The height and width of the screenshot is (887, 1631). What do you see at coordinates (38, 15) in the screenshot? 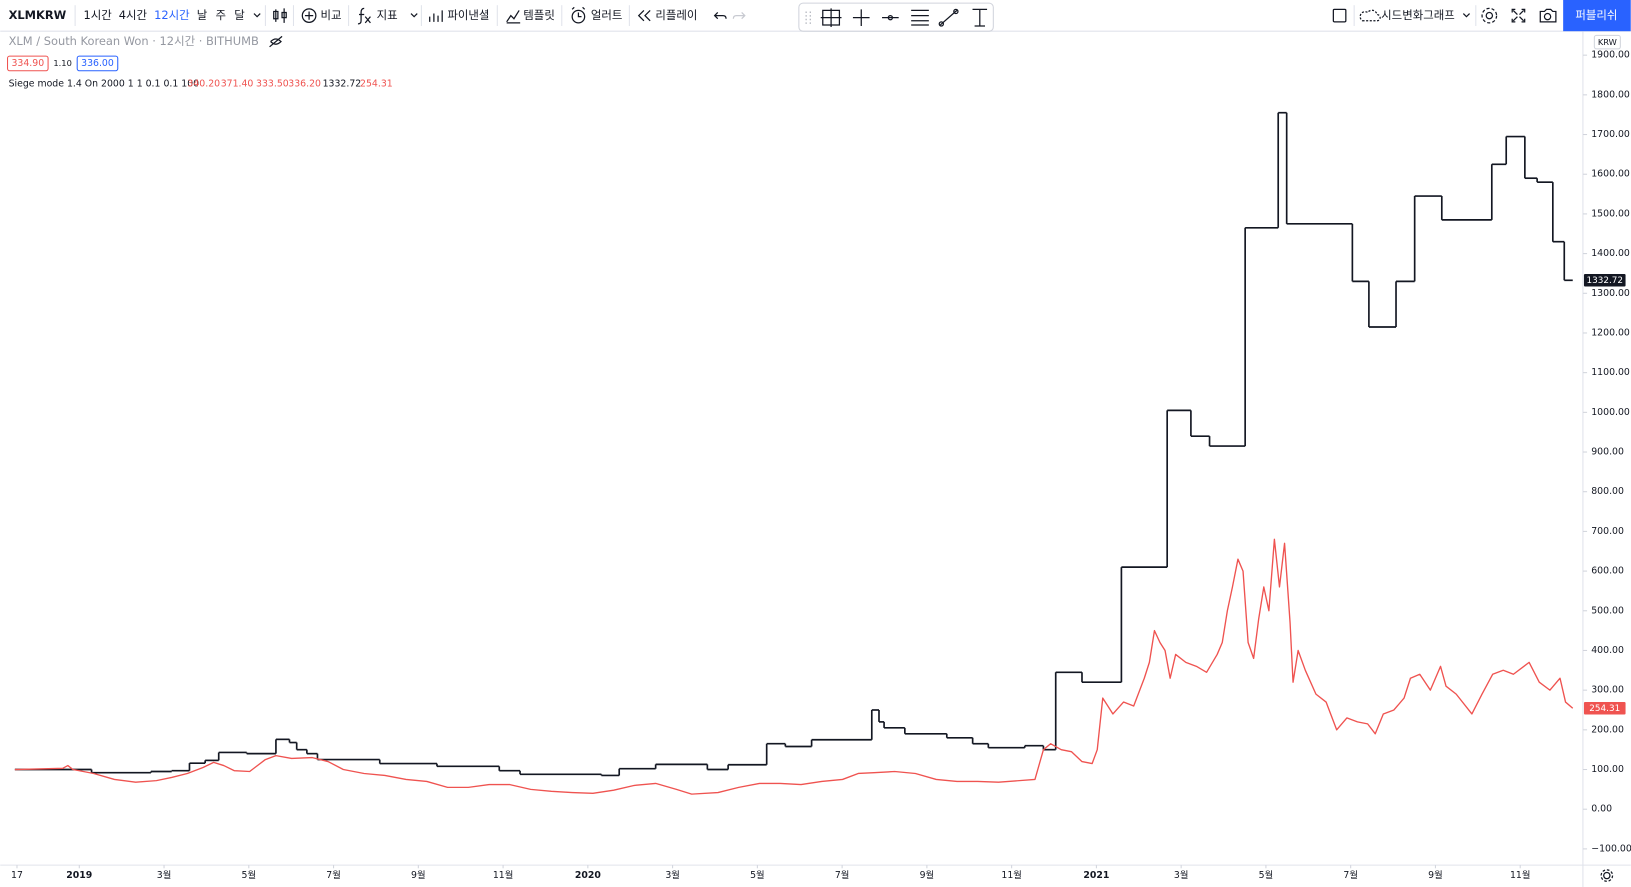
I see `symbol: XLMKRW` at bounding box center [38, 15].